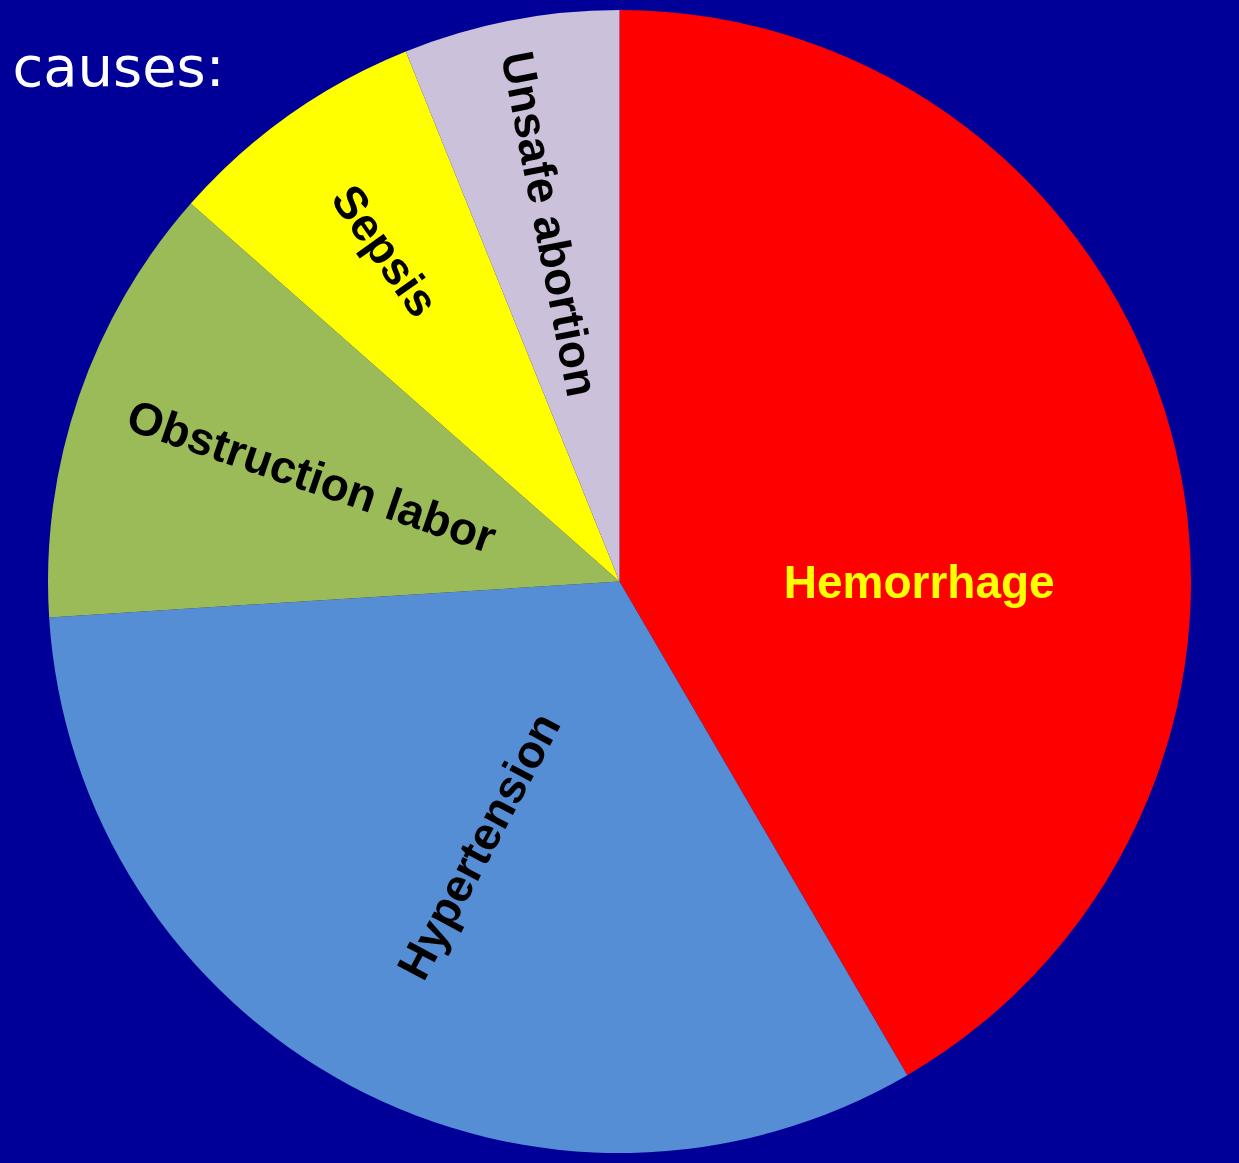 The image size is (1239, 1163). What do you see at coordinates (919, 581) in the screenshot?
I see `slice-label: Hemorrhage` at bounding box center [919, 581].